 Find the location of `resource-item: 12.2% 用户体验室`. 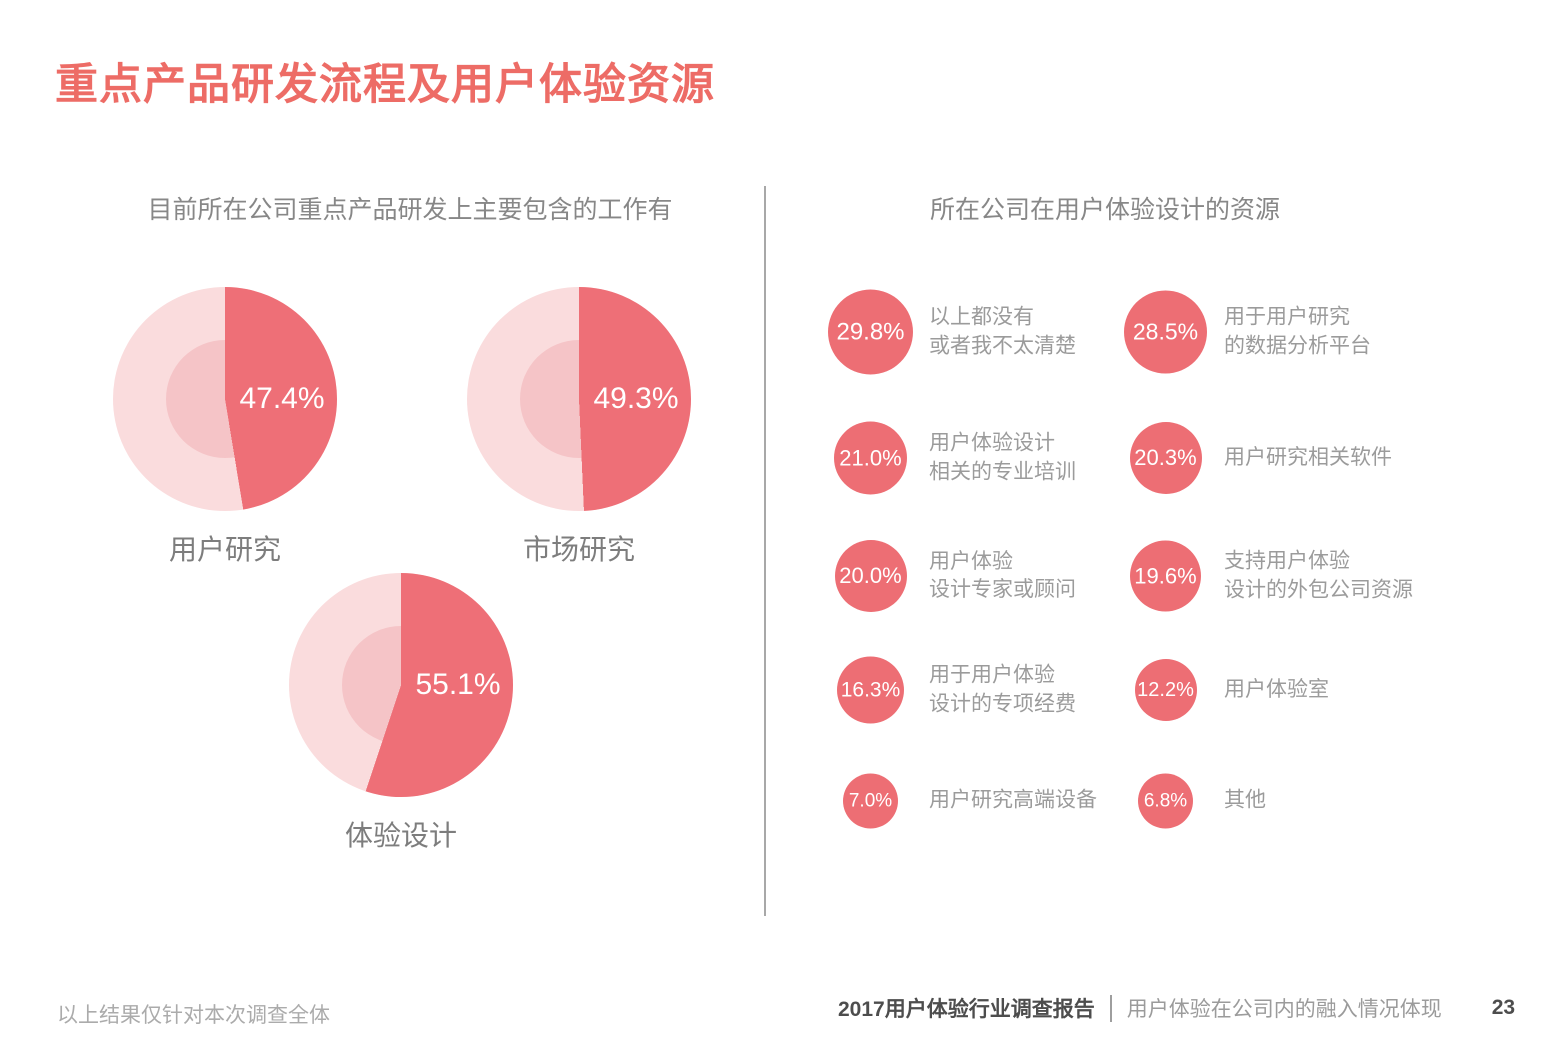

resource-item: 12.2% 用户体验室 is located at coordinates (1223, 690).